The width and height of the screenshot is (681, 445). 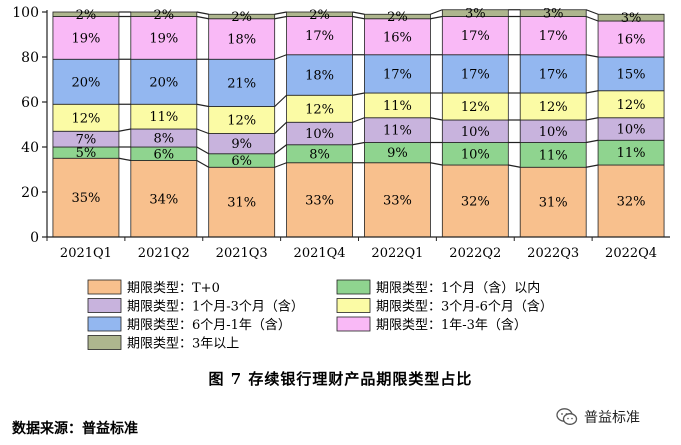 What do you see at coordinates (553, 132) in the screenshot?
I see `data-label-2022Q3-2: 10%` at bounding box center [553, 132].